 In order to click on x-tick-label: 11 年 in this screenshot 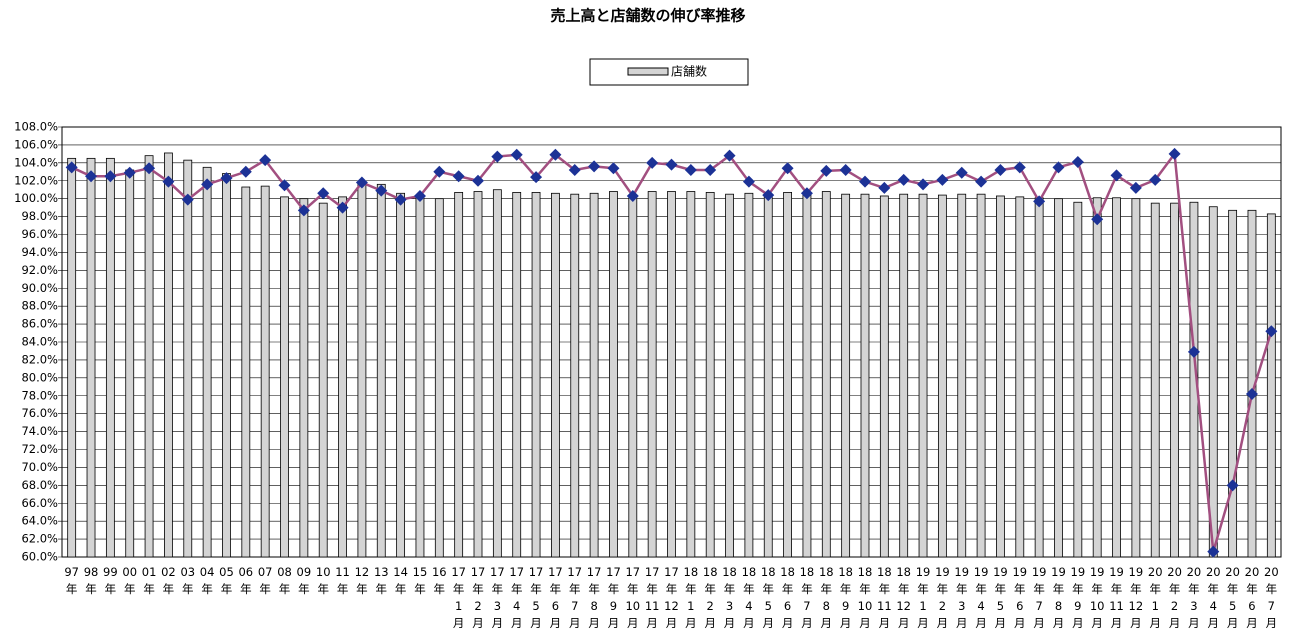, I will do `click(342, 580)`.